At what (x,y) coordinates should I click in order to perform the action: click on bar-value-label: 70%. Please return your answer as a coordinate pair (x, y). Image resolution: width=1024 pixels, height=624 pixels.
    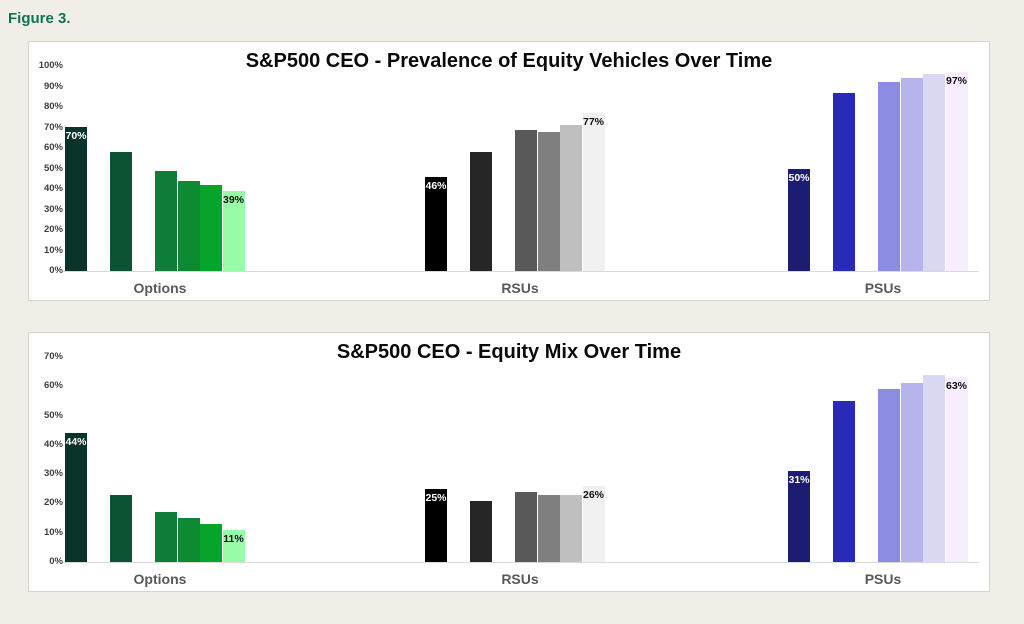
    Looking at the image, I should click on (76, 136).